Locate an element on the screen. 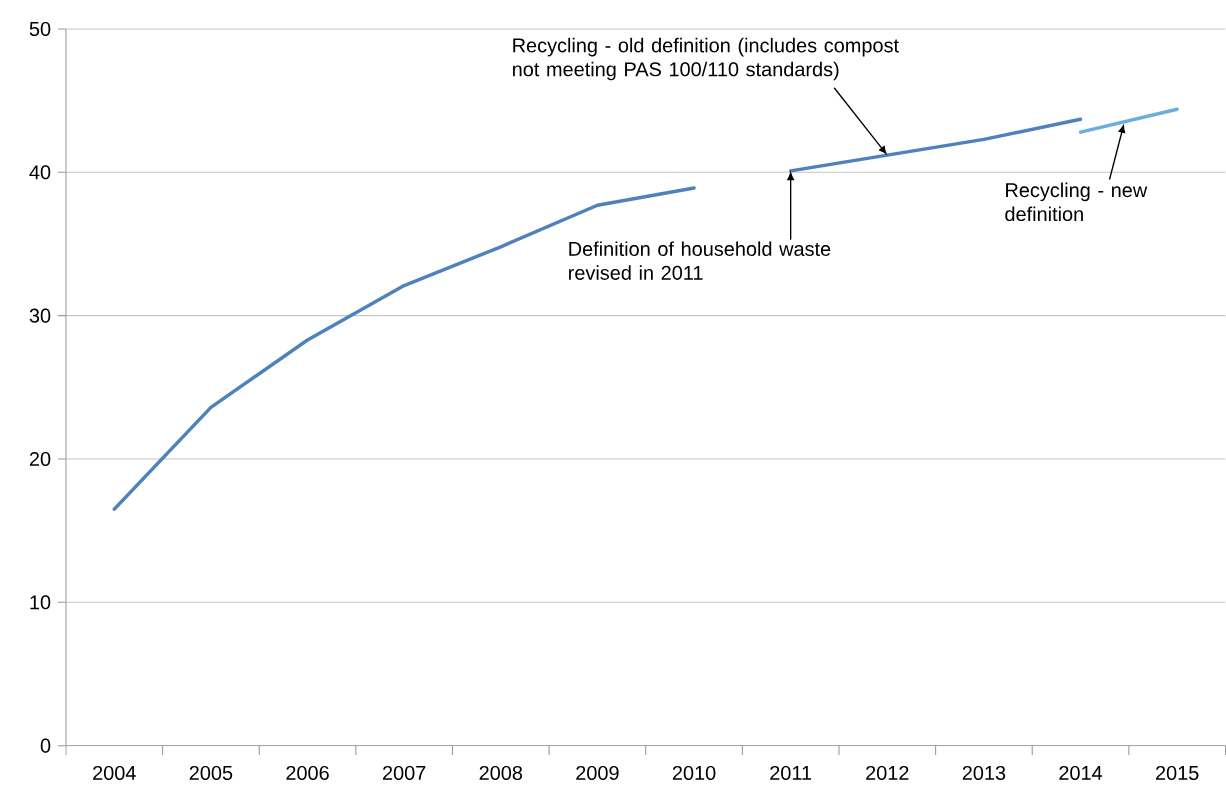 Image resolution: width=1226 pixels, height=792 pixels. x-tick-label: 2013 is located at coordinates (984, 773).